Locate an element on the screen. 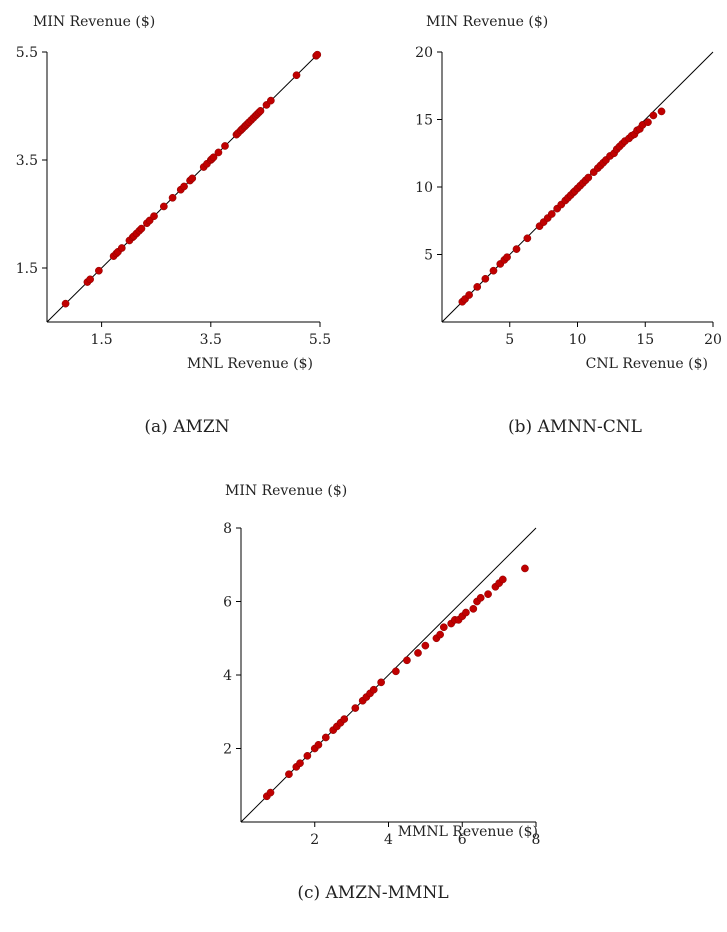 This screenshot has height=932, width=727. x-tick-label: 2 is located at coordinates (314, 840).